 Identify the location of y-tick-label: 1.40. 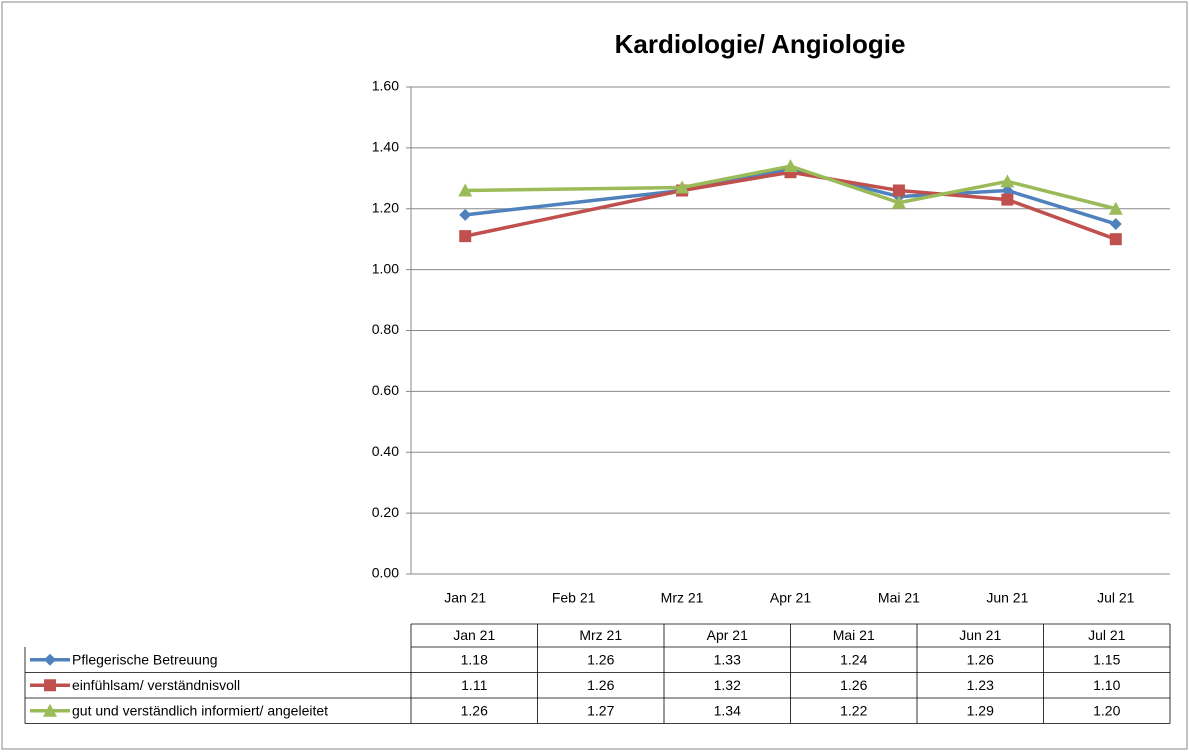
(385, 147).